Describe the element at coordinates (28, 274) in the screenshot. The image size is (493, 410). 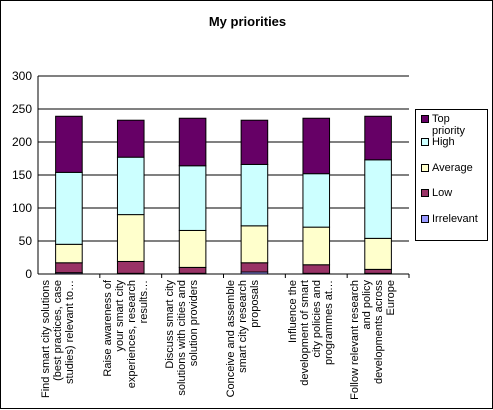
I see `y-tick-label: 0` at that location.